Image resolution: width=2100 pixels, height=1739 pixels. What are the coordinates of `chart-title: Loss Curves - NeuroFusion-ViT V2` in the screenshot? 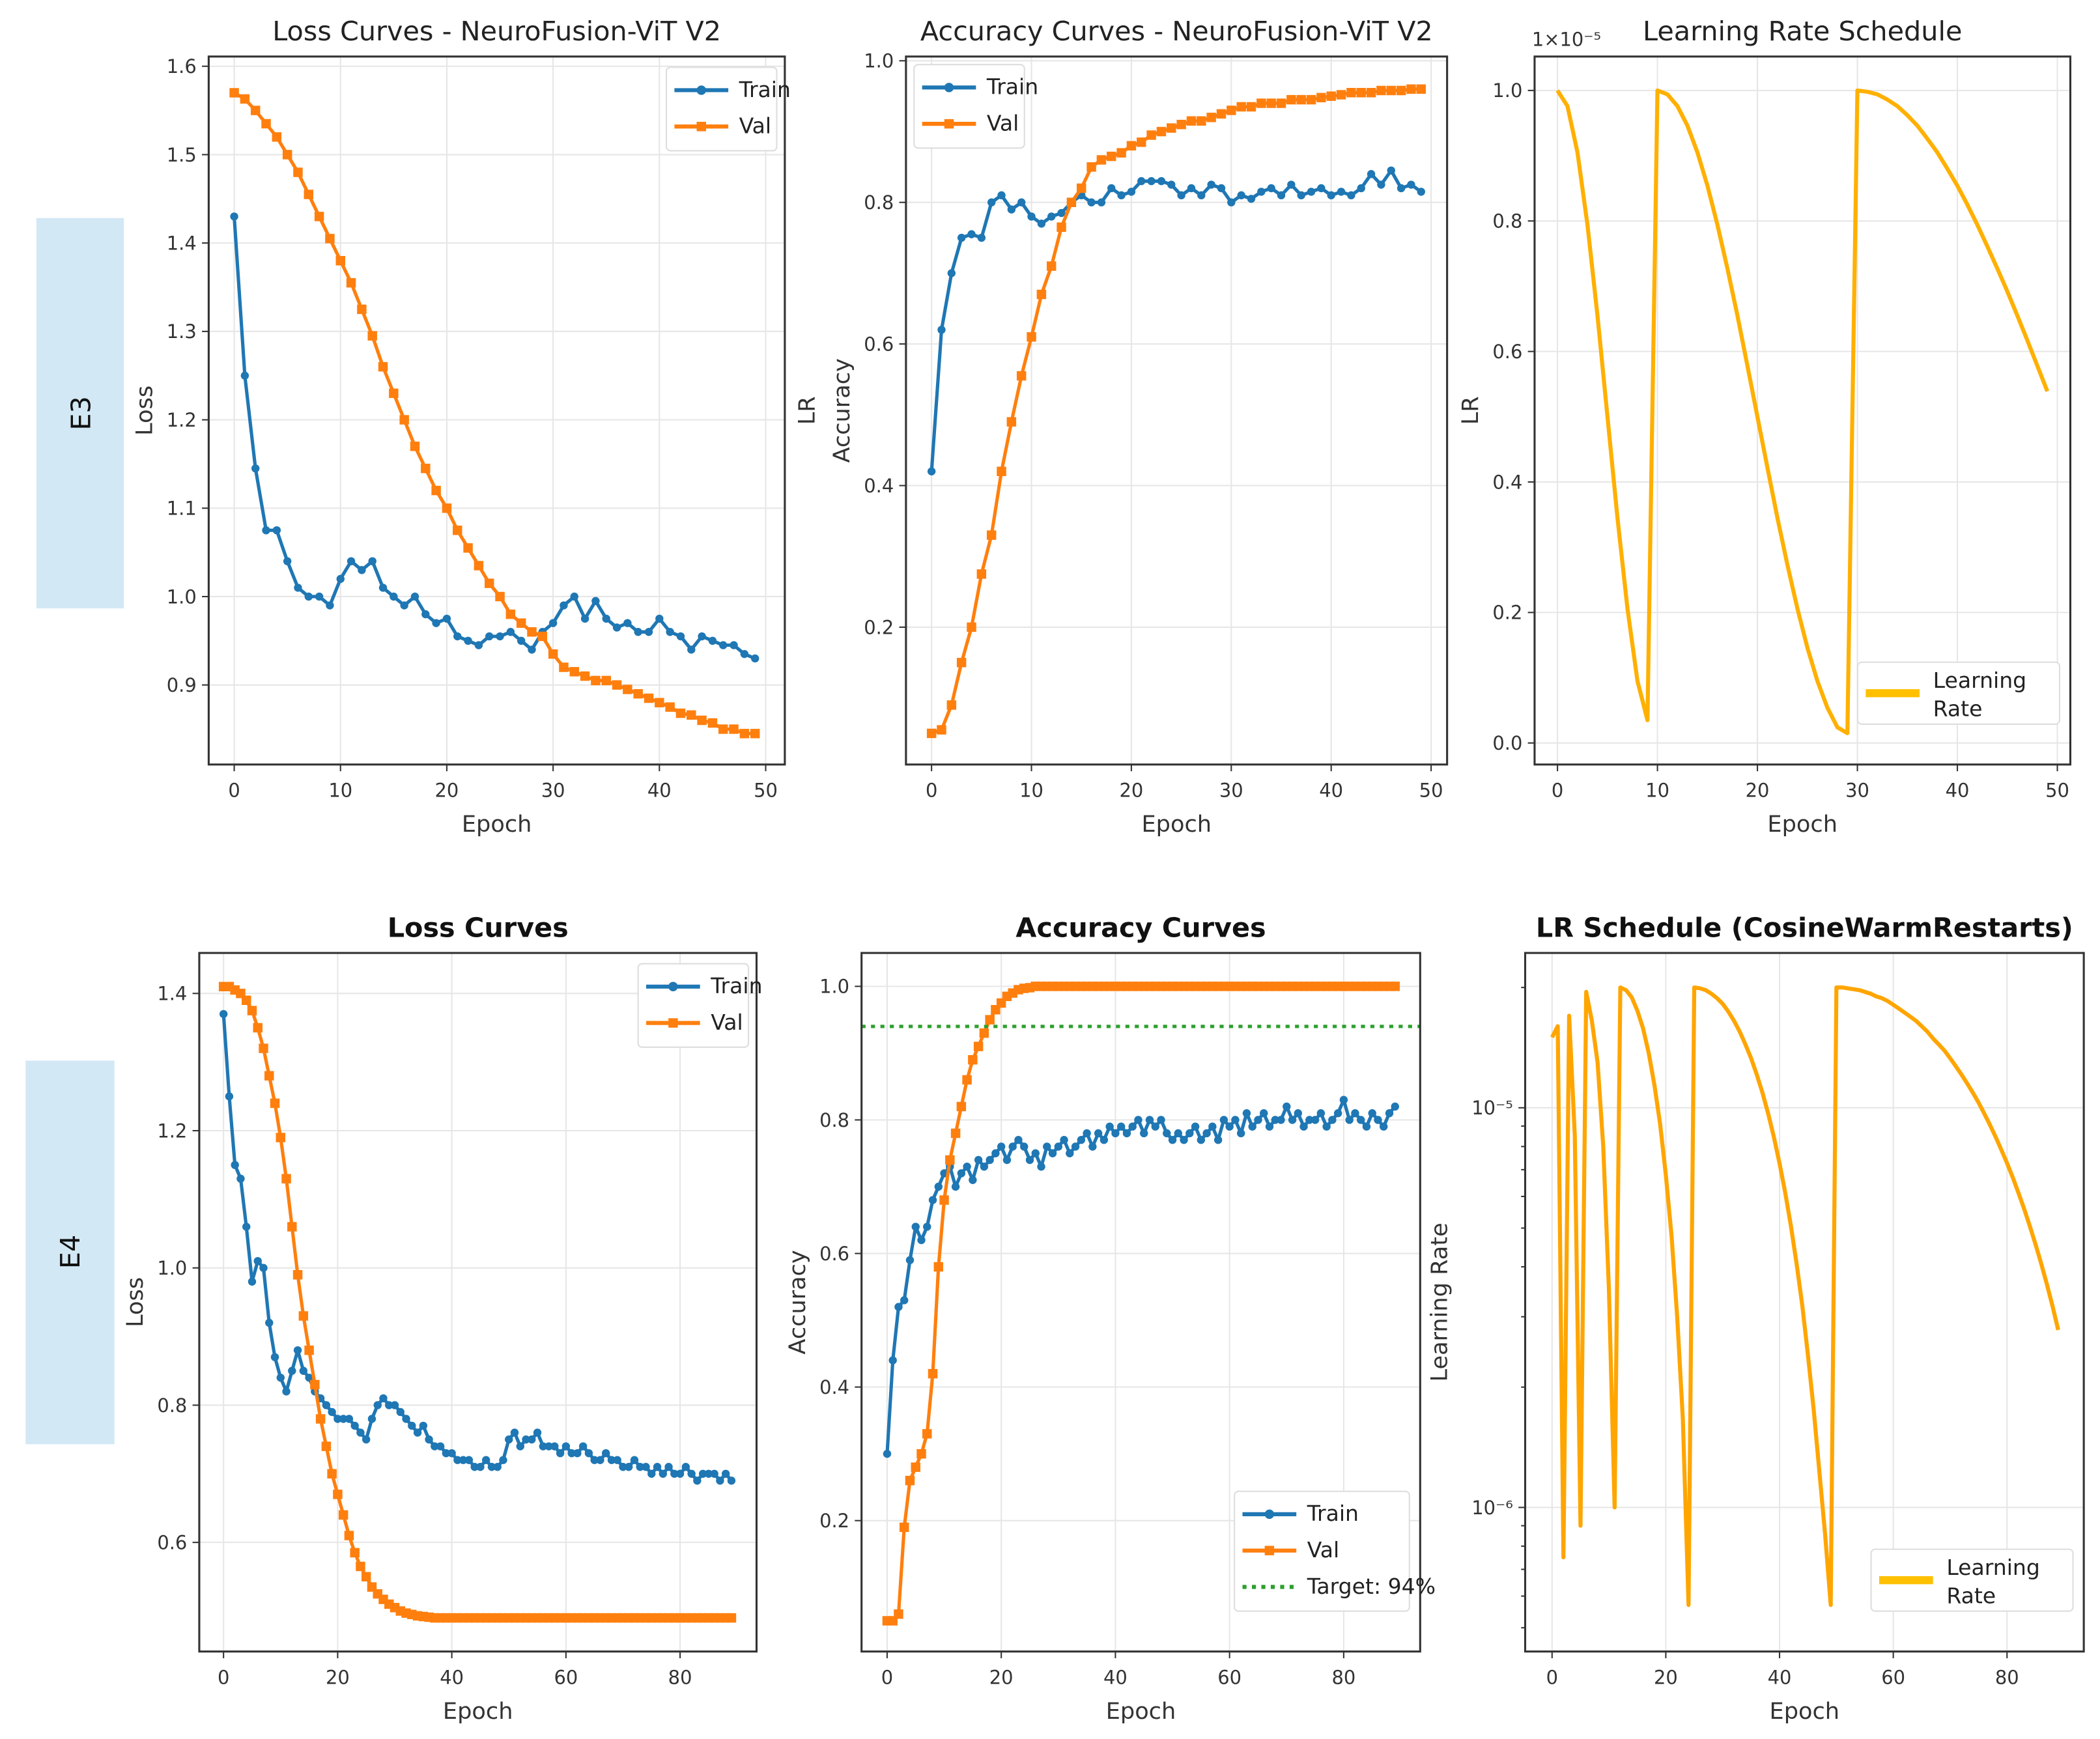 It's located at (496, 31).